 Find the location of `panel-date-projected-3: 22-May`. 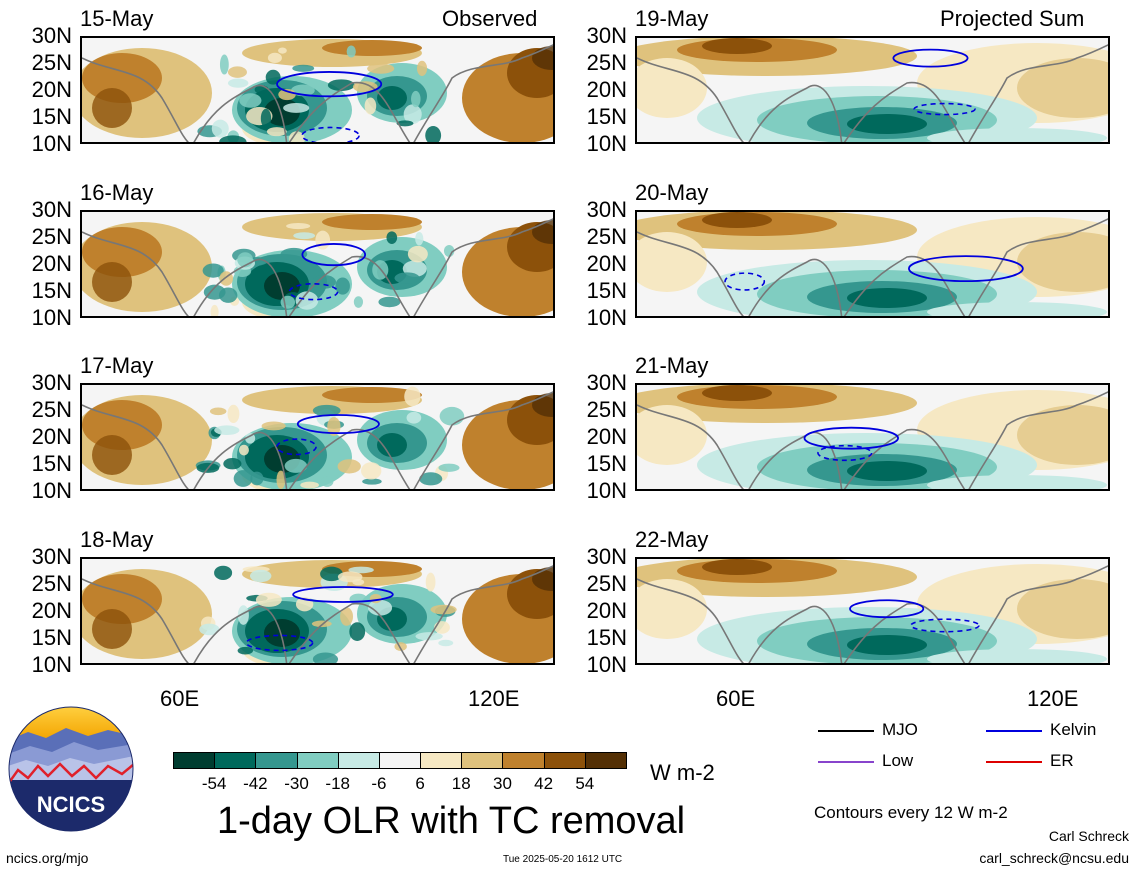

panel-date-projected-3: 22-May is located at coordinates (672, 539).